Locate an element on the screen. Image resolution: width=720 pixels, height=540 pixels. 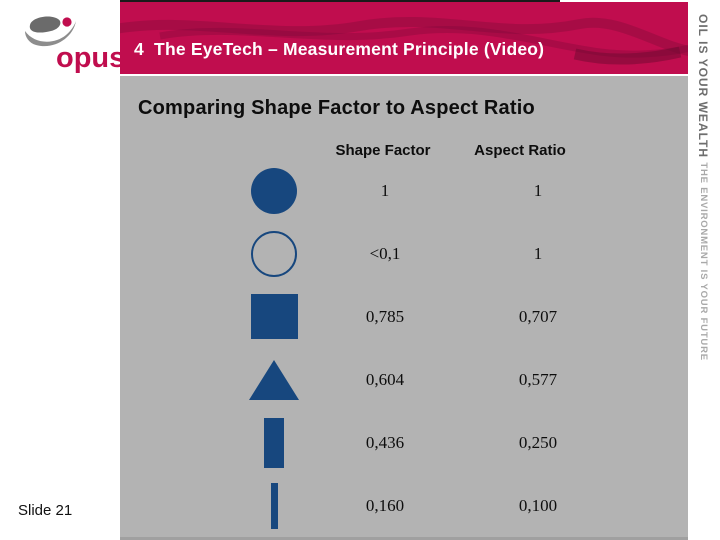
table-row: 0,604 0,577 is located at coordinates (404, 379).